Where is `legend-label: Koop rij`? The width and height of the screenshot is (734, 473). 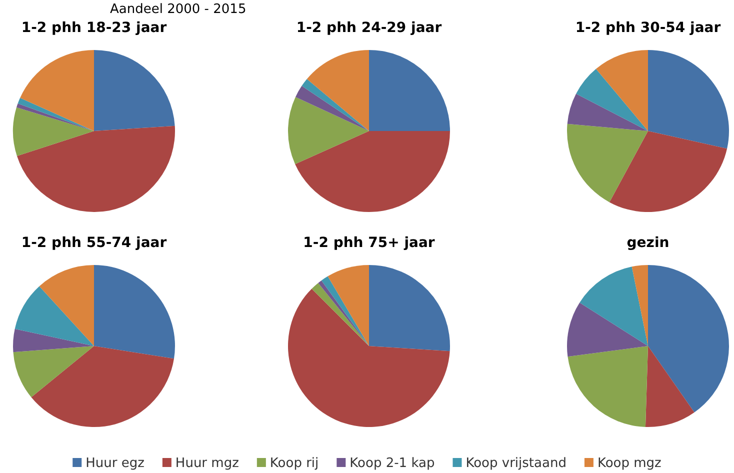
legend-label: Koop rij is located at coordinates (294, 463).